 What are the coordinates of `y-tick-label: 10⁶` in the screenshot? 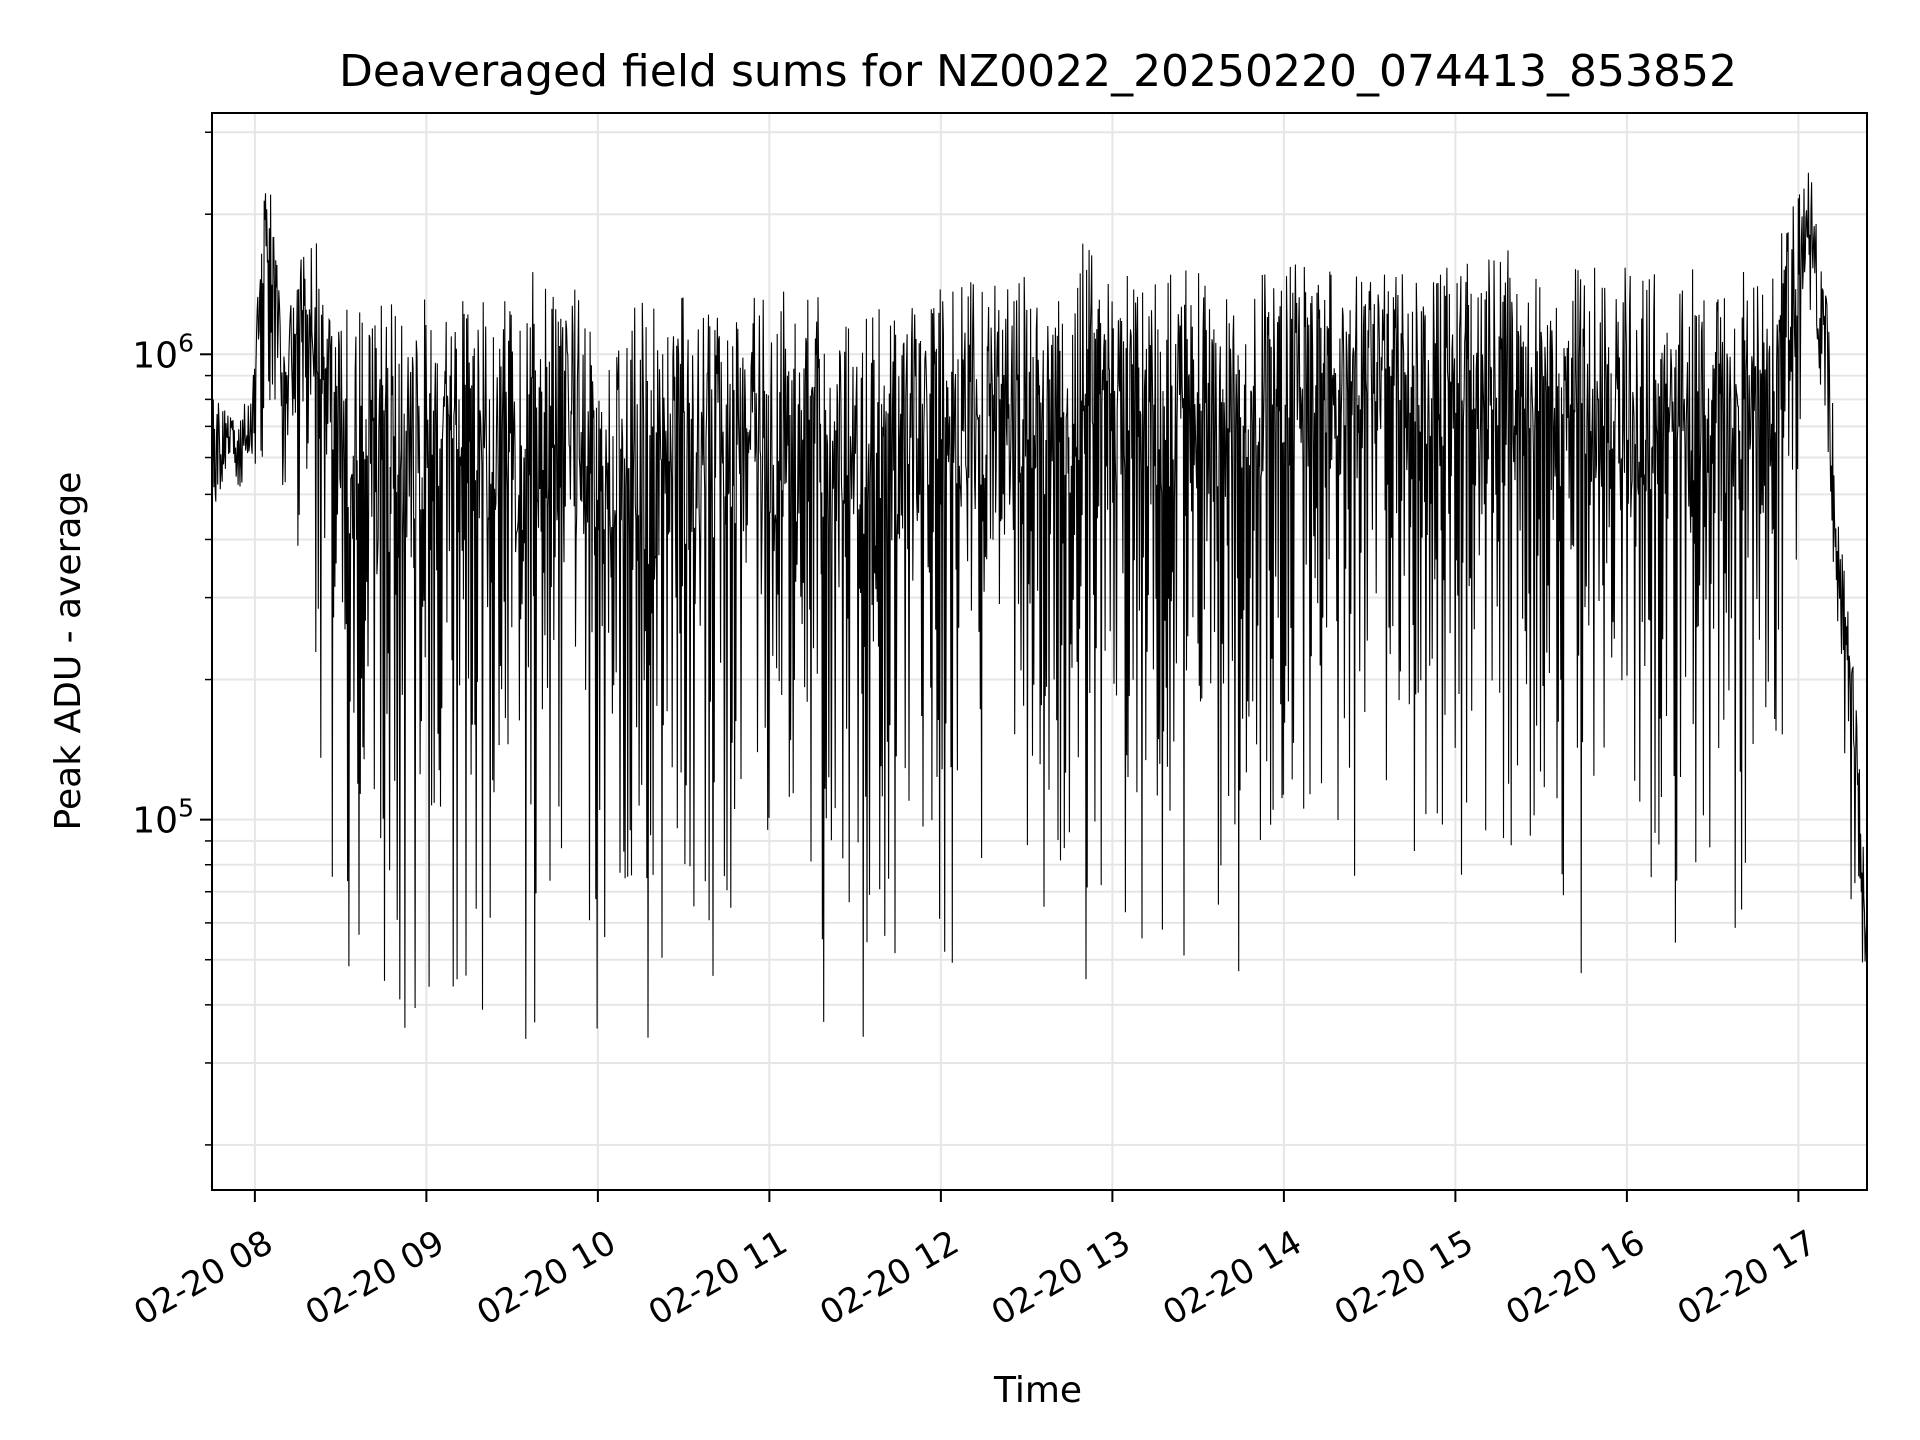 It's located at (163, 352).